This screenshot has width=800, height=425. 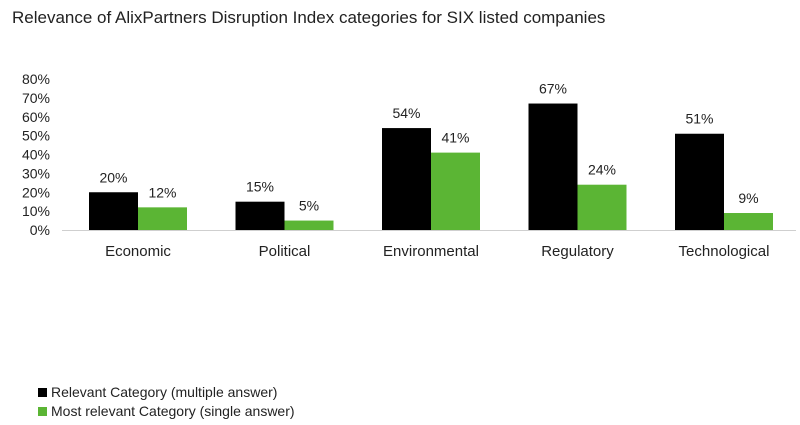 What do you see at coordinates (285, 251) in the screenshot?
I see `category-label-political: Political` at bounding box center [285, 251].